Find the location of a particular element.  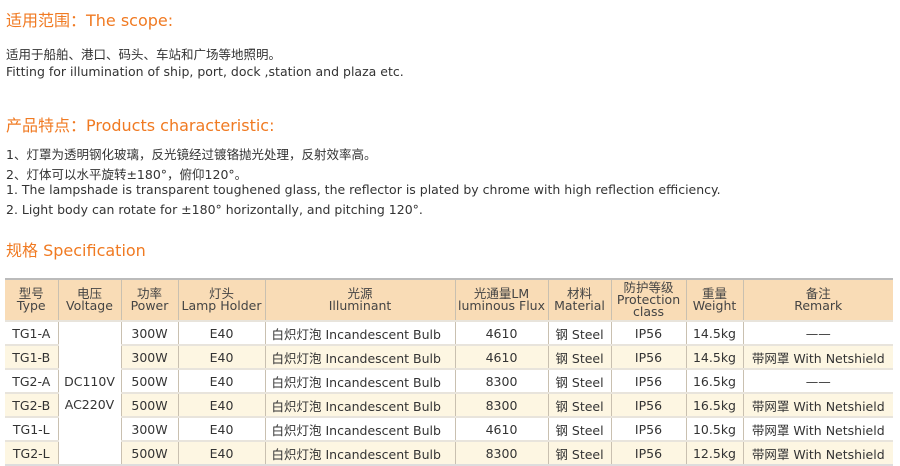

voltage-text: DC110V is located at coordinates (89, 381).